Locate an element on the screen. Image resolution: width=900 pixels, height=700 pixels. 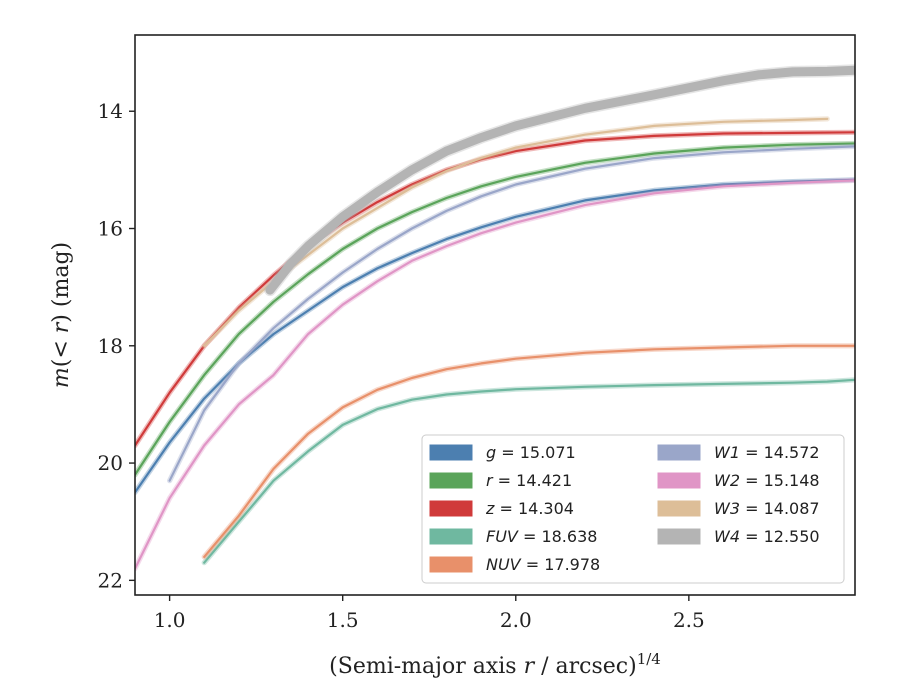
legend-swatch-w1 is located at coordinates (679, 452).